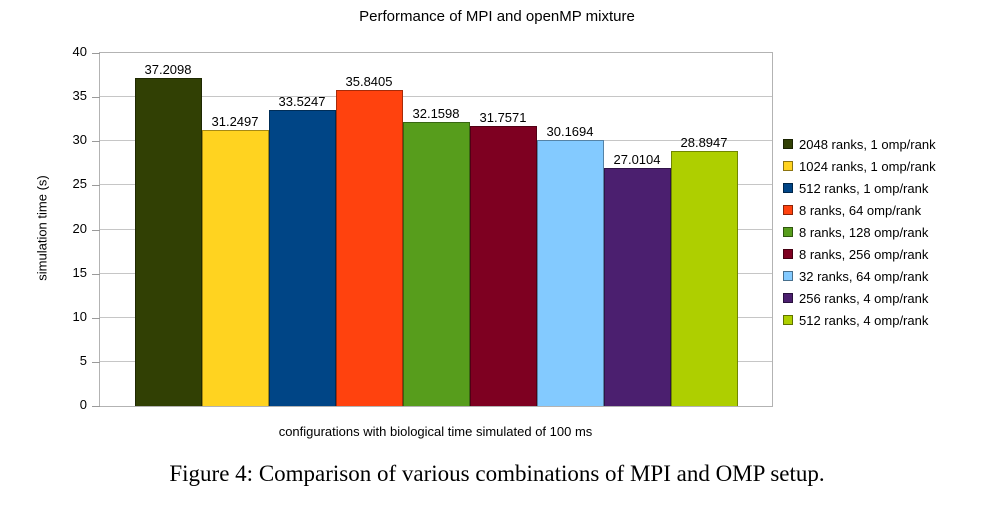 Image resolution: width=994 pixels, height=509 pixels. I want to click on legend-item: 8 ranks, 64 omp/rank, so click(859, 210).